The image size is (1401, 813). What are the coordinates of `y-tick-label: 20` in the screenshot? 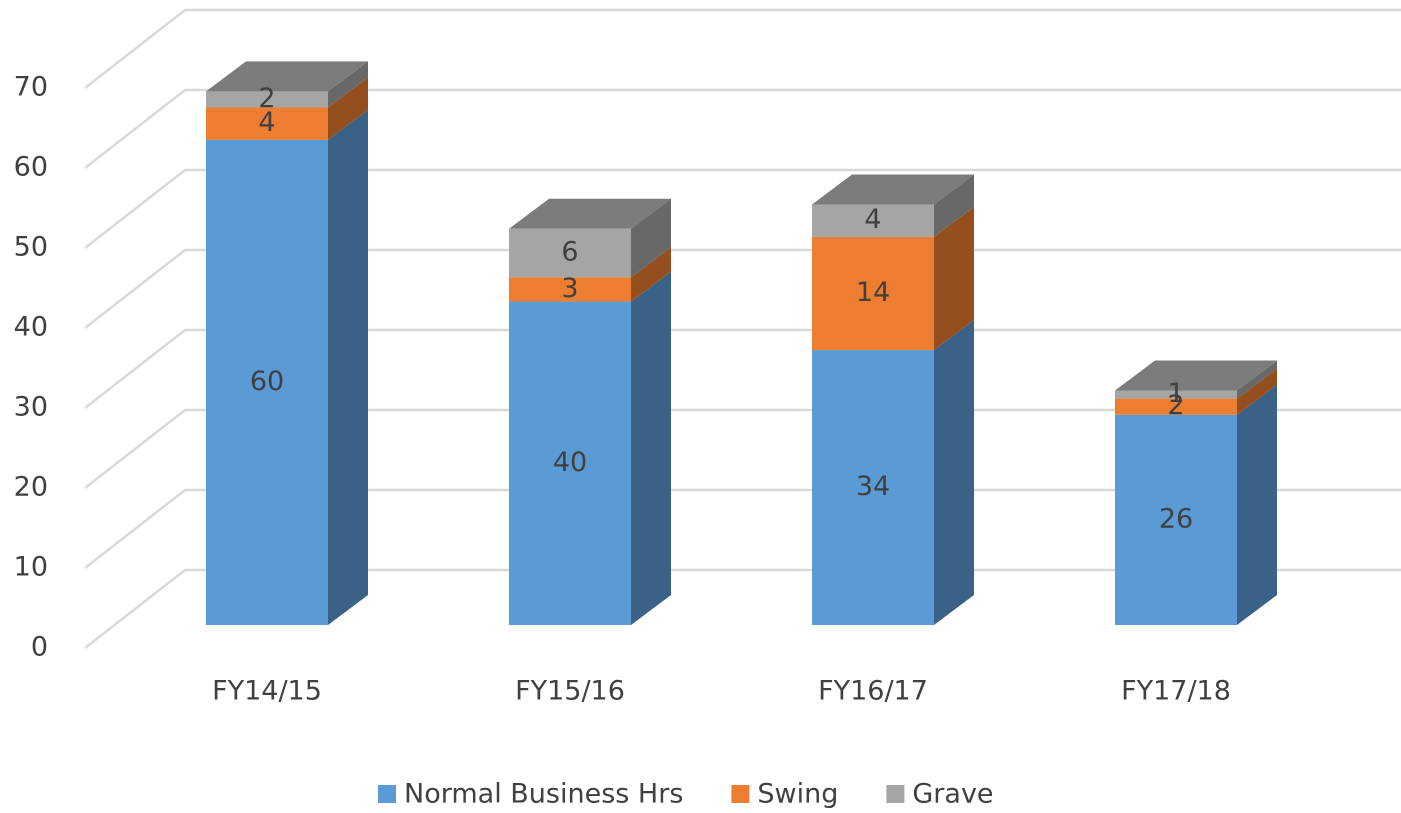 It's located at (31, 487).